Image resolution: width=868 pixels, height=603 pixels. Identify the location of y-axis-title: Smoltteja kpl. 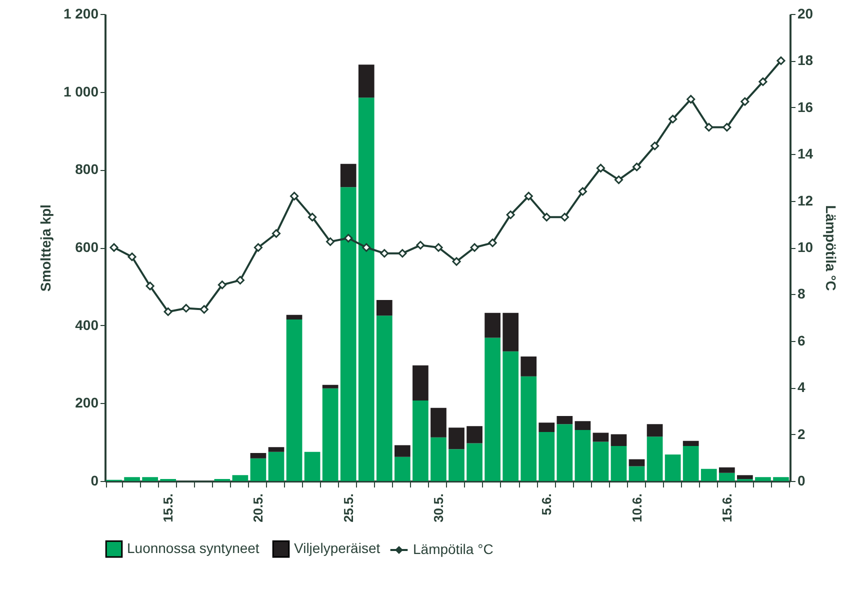
(45, 248).